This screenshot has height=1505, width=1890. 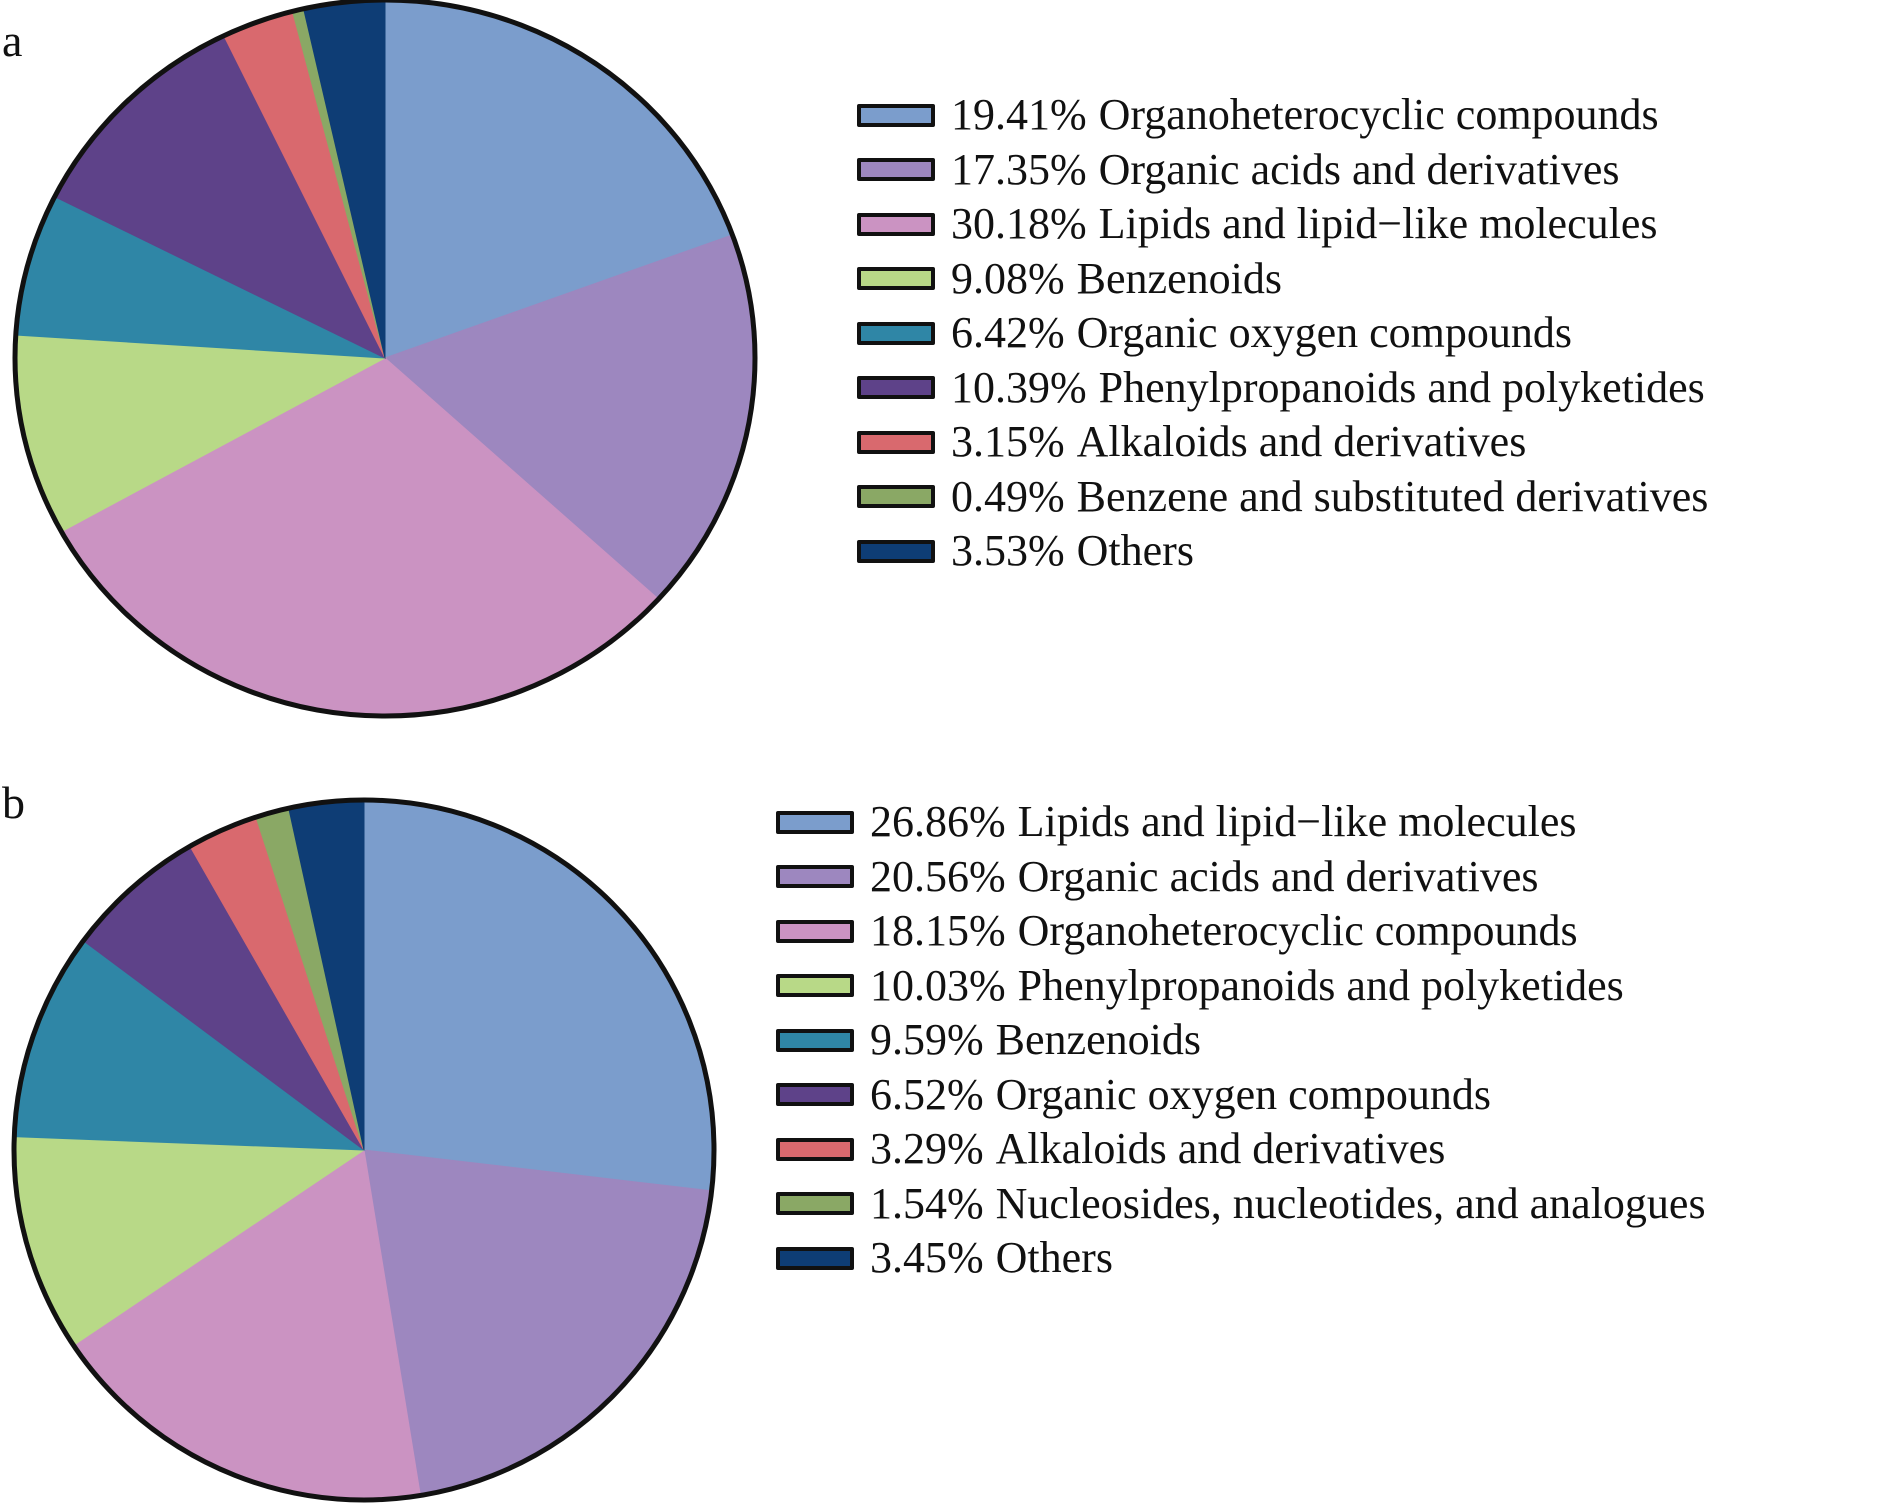 I want to click on legend-b-item-1: 20.56% Organic acids and derivatives, so click(x=1241, y=877).